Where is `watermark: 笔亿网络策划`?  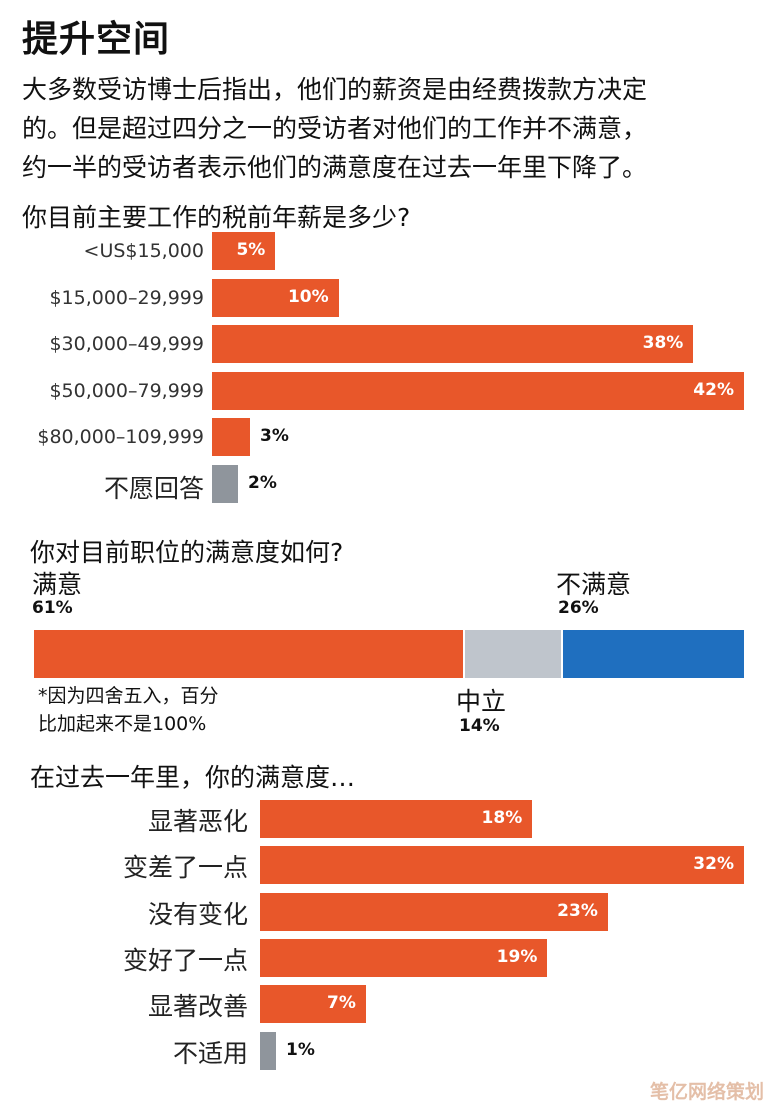 watermark: 笔亿网络策划 is located at coordinates (706, 1092).